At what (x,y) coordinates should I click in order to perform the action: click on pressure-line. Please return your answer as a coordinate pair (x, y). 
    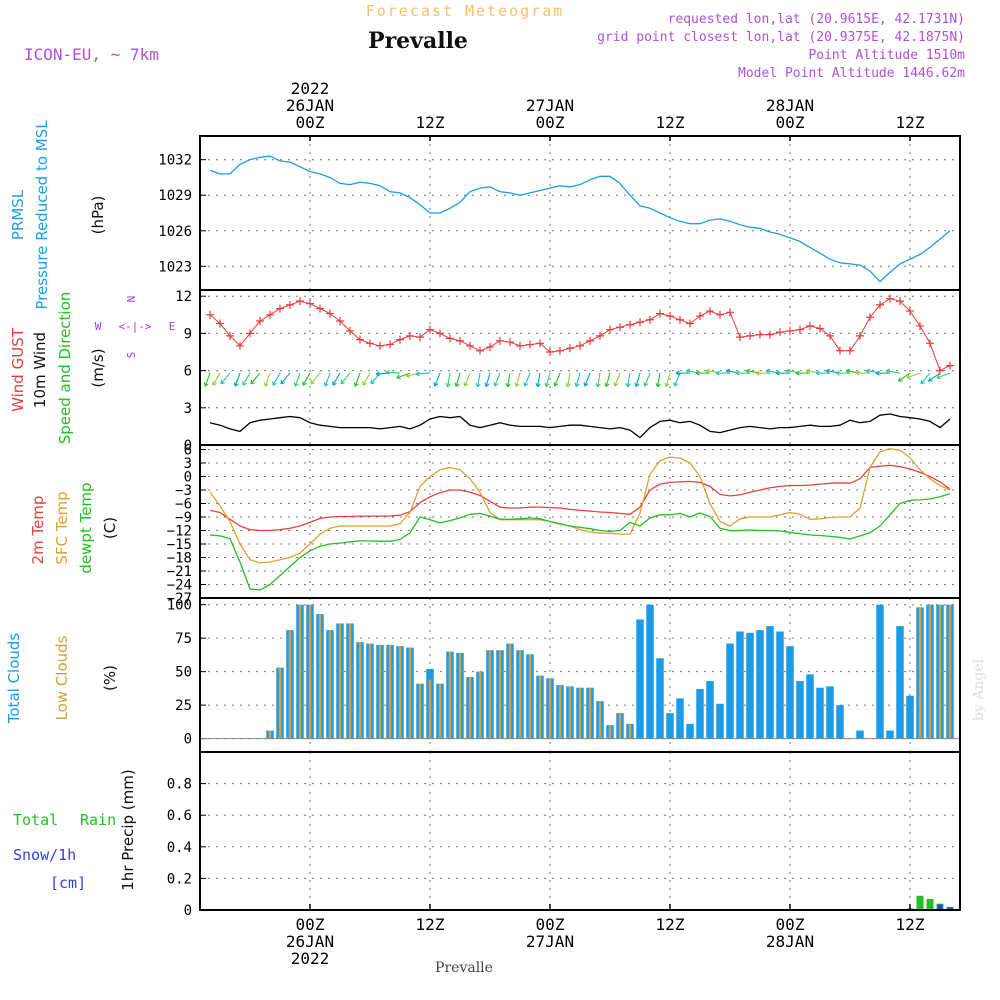
    Looking at the image, I should click on (580, 219).